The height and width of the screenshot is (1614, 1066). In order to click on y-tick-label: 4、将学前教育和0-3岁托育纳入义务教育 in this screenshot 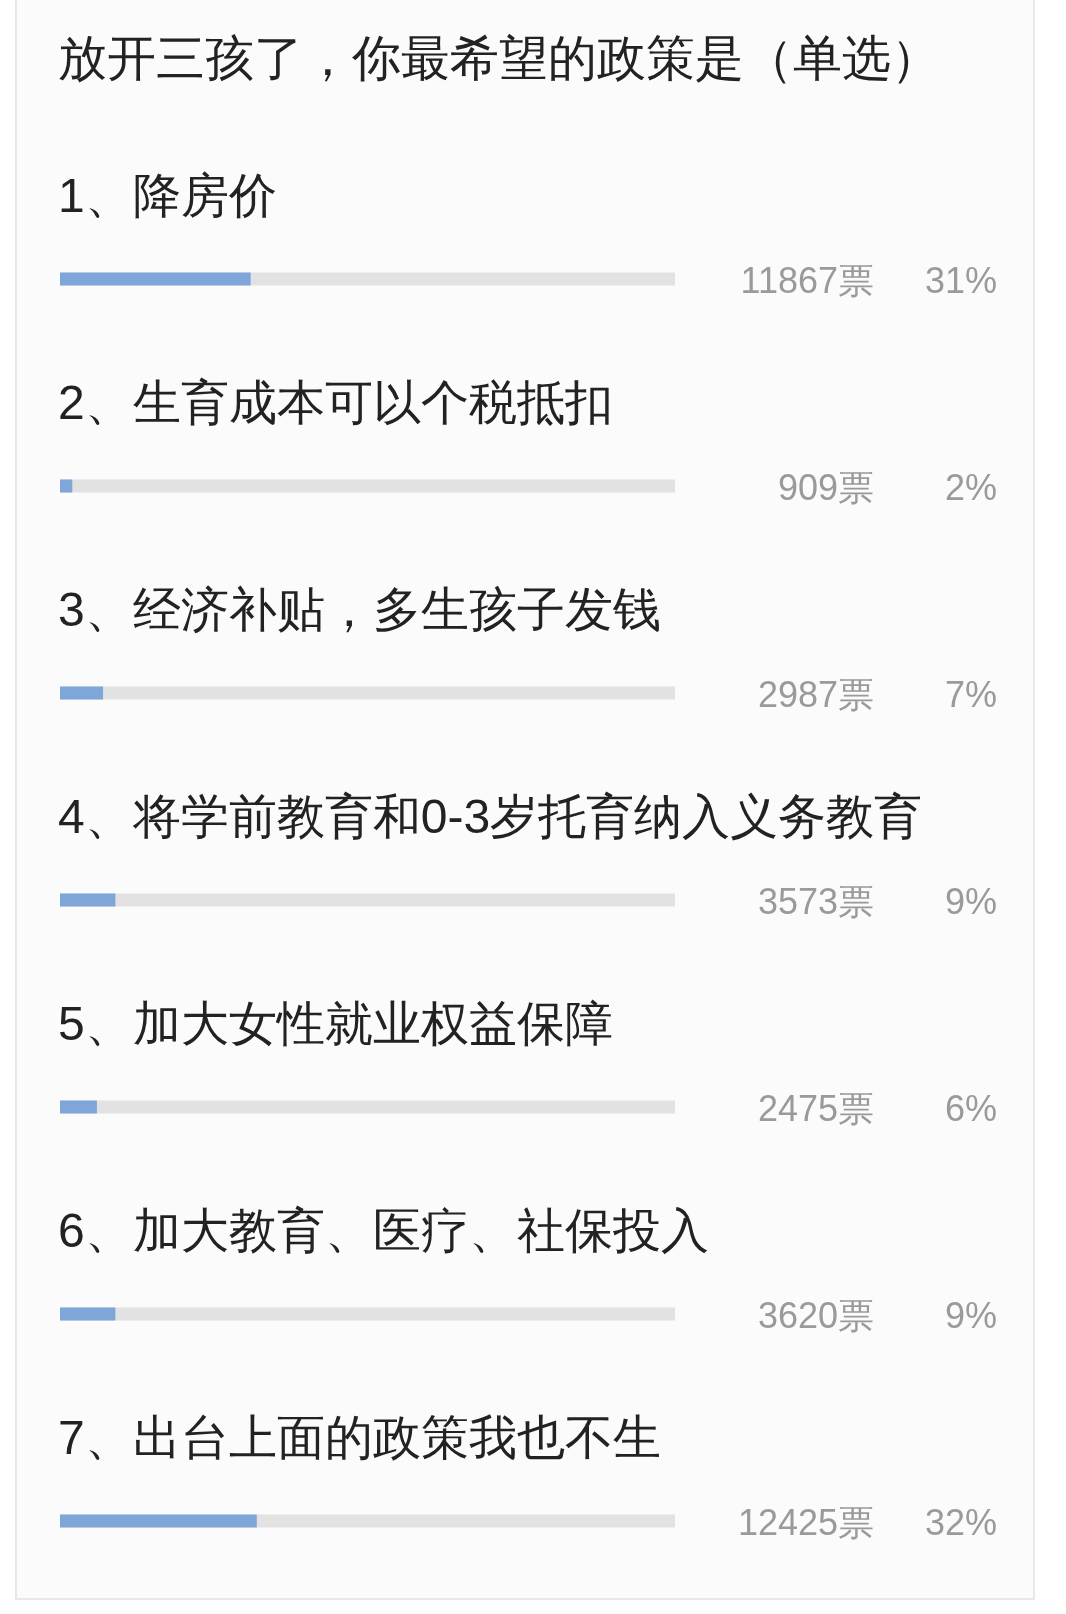, I will do `click(490, 816)`.